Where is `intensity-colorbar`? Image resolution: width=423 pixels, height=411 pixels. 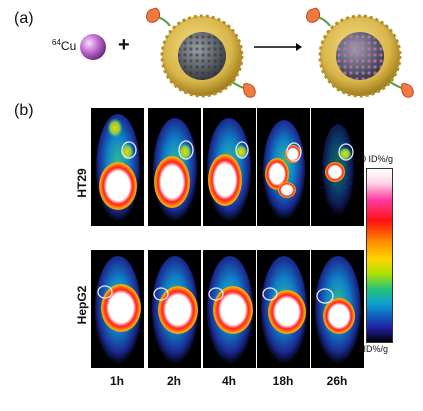
intensity-colorbar is located at coordinates (379, 255).